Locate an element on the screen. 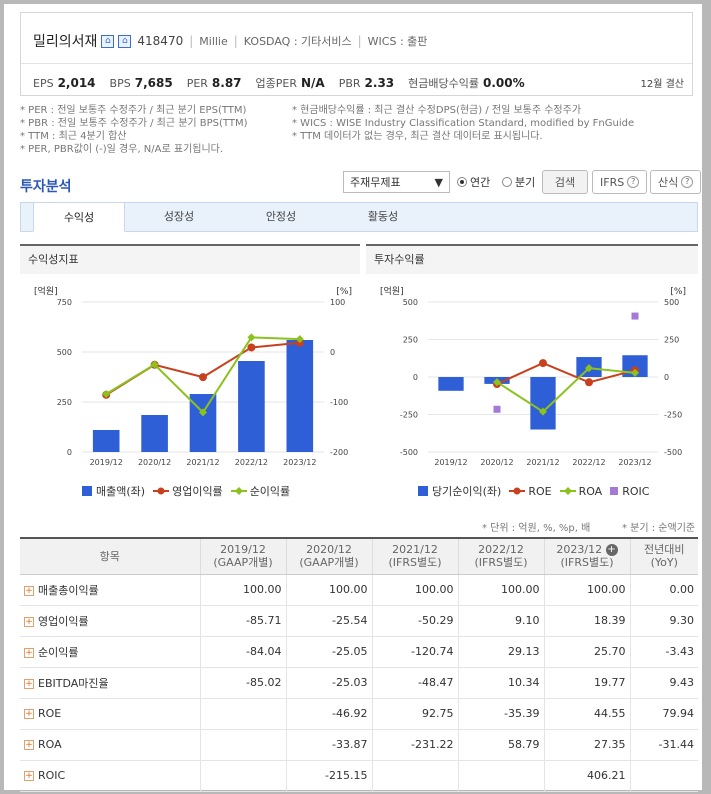  table-row: + 영업이익률 -85.71 -25.54 -50.29 9.10 18.39 9.30 is located at coordinates (359, 621).